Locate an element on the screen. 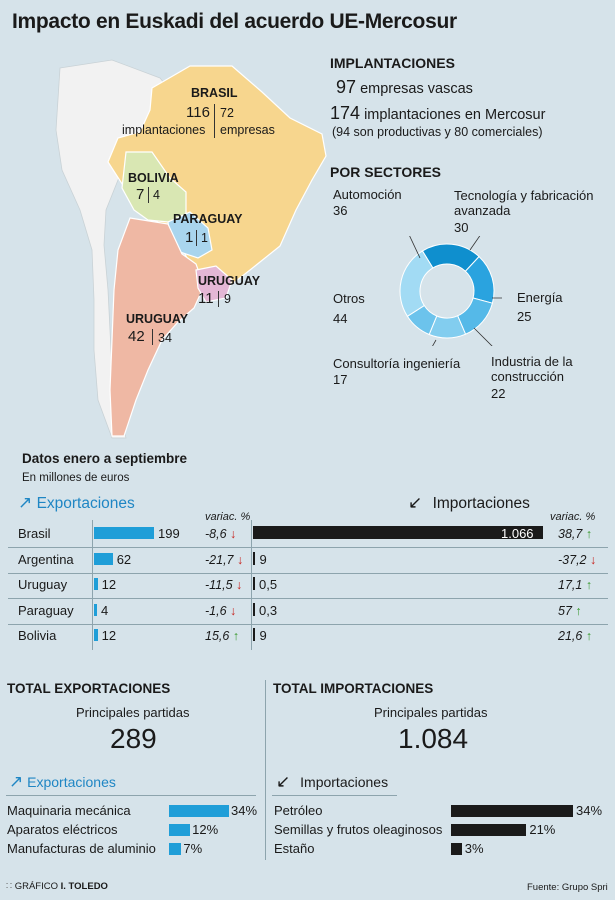  row-label-2: Uruguay is located at coordinates (43, 584).